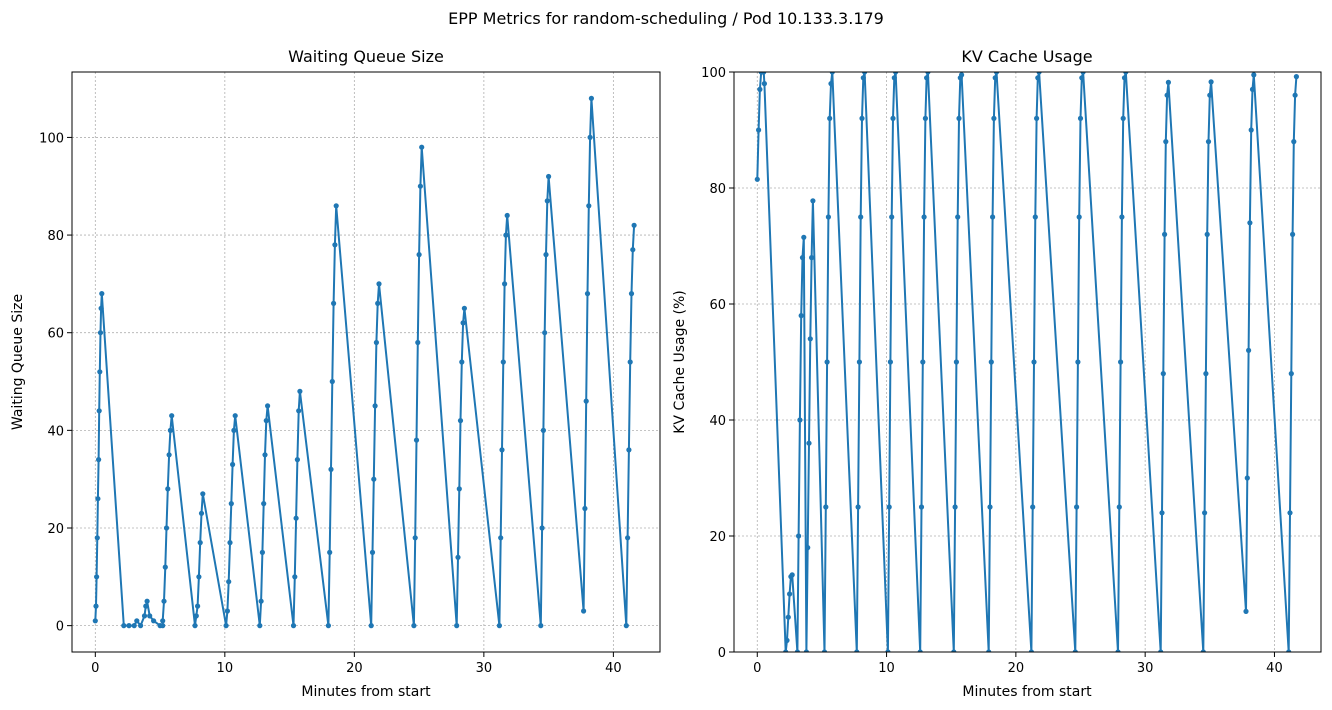 This screenshot has width=1332, height=710. What do you see at coordinates (1027, 692) in the screenshot?
I see `kv-cache-x-label: Minutes from start` at bounding box center [1027, 692].